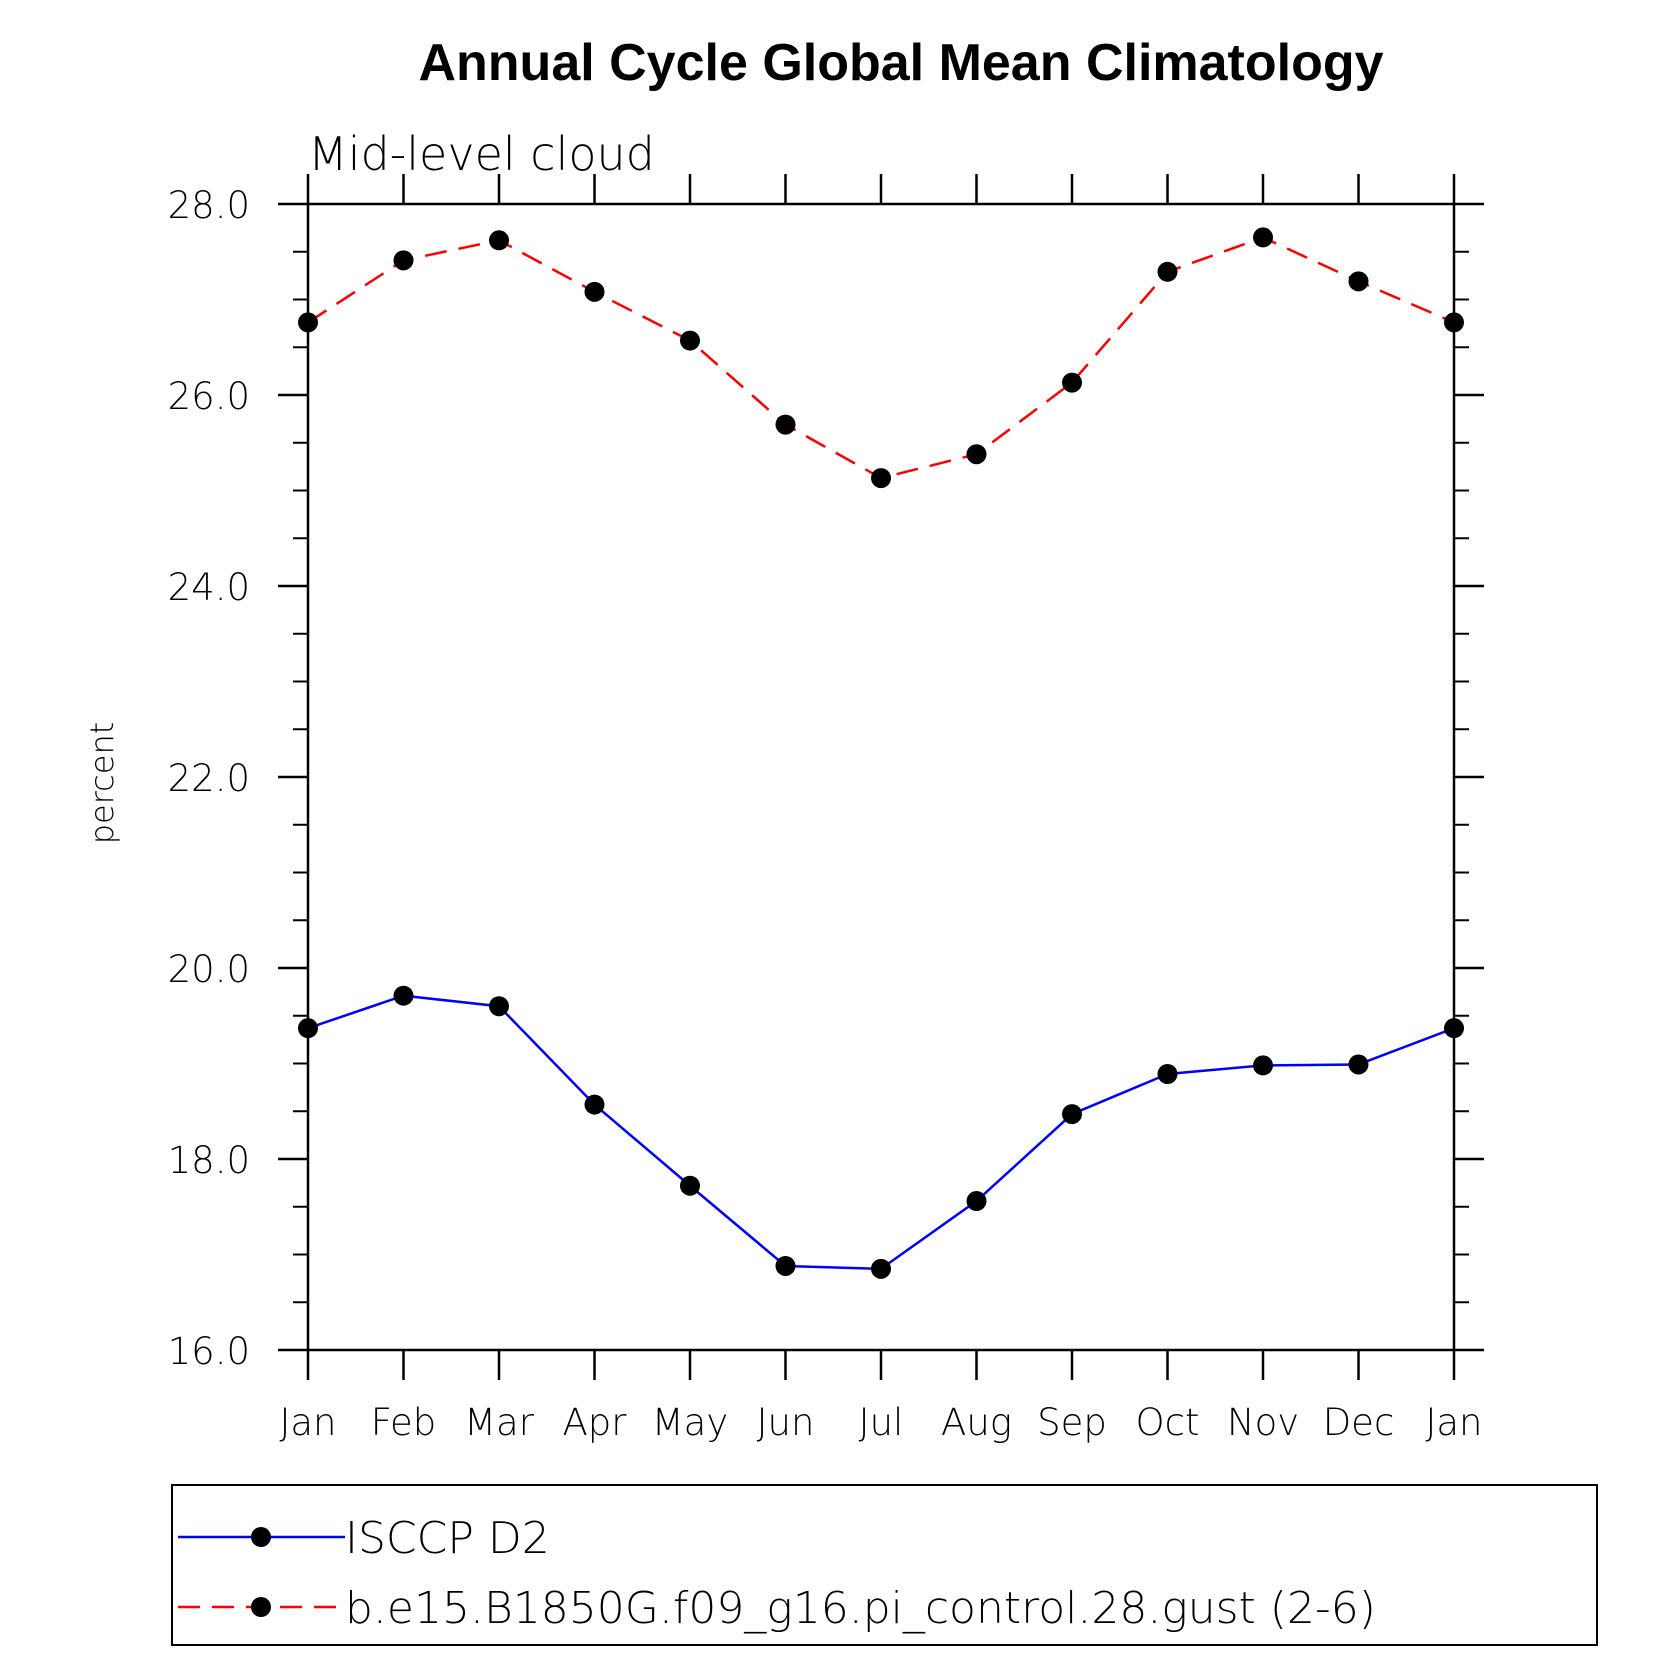  Describe the element at coordinates (499, 1422) in the screenshot. I see `x-tick-label: Mar` at that location.